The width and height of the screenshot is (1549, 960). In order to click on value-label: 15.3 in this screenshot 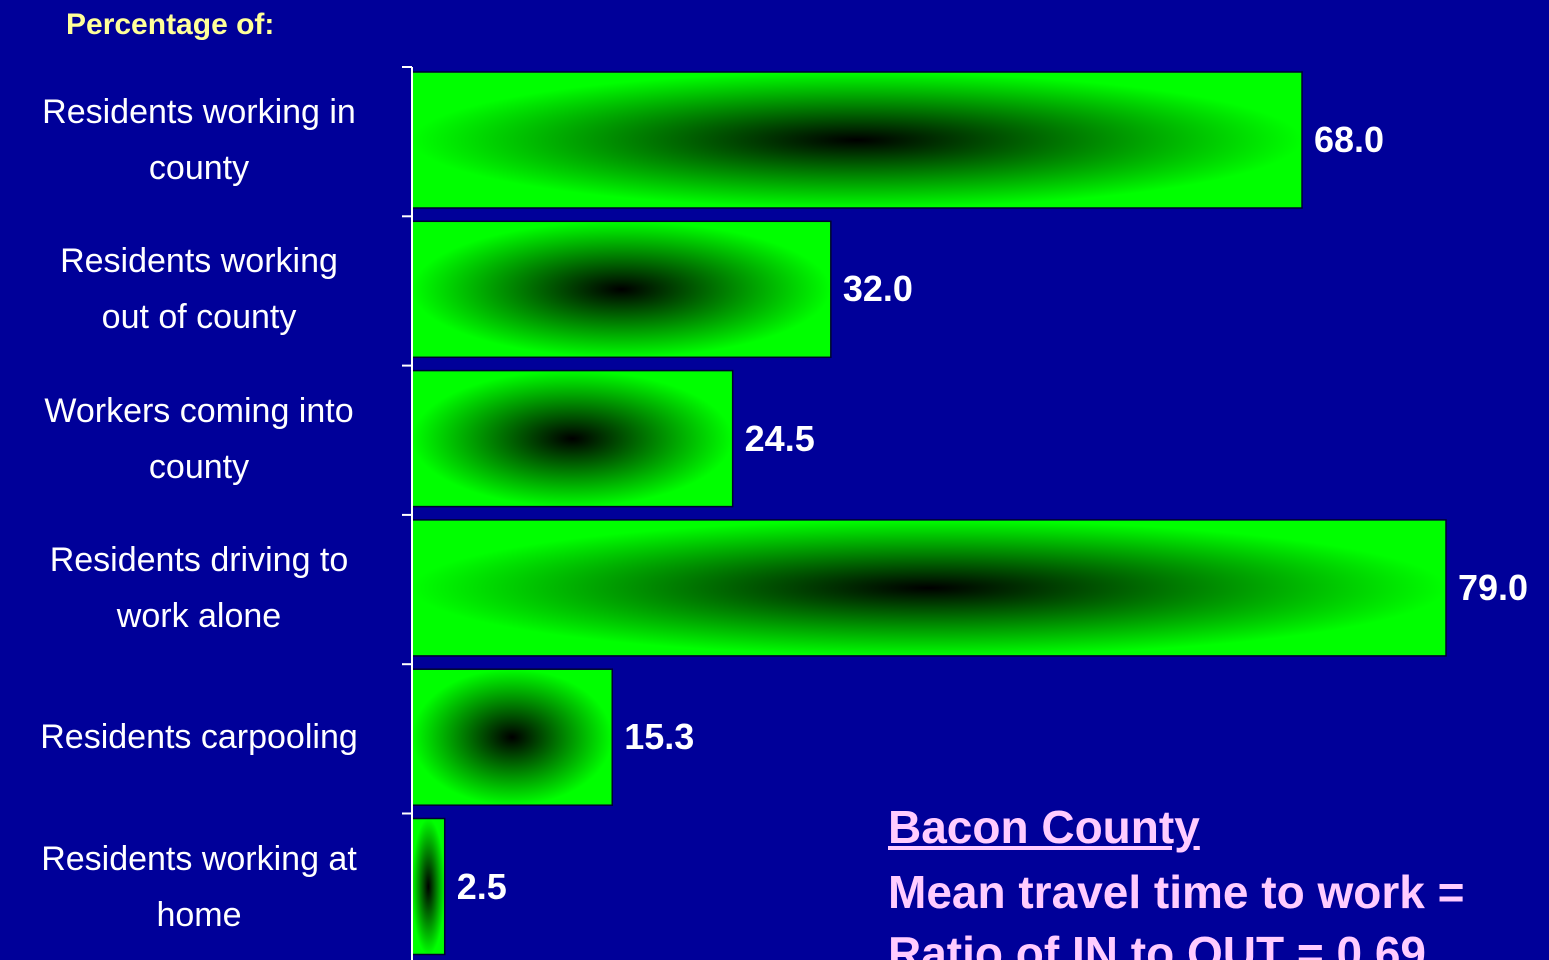, I will do `click(659, 737)`.